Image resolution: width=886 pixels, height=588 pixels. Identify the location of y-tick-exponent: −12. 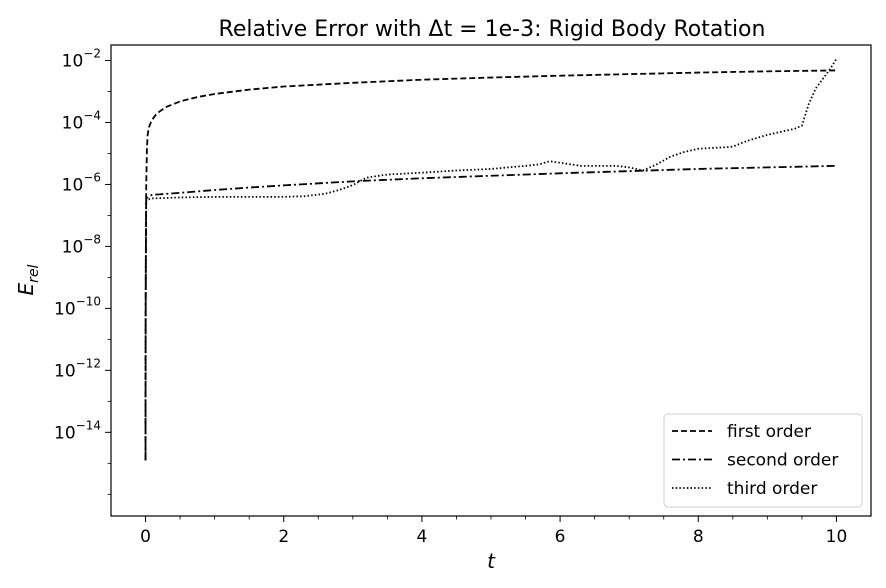
(88, 363).